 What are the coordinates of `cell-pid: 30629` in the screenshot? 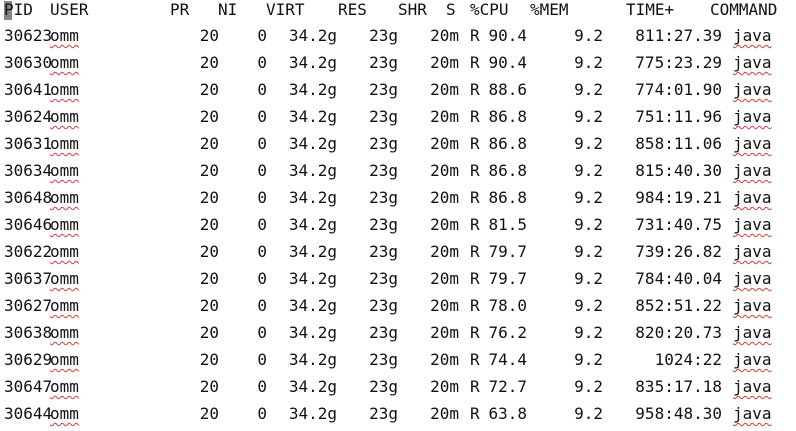 It's located at (28, 359).